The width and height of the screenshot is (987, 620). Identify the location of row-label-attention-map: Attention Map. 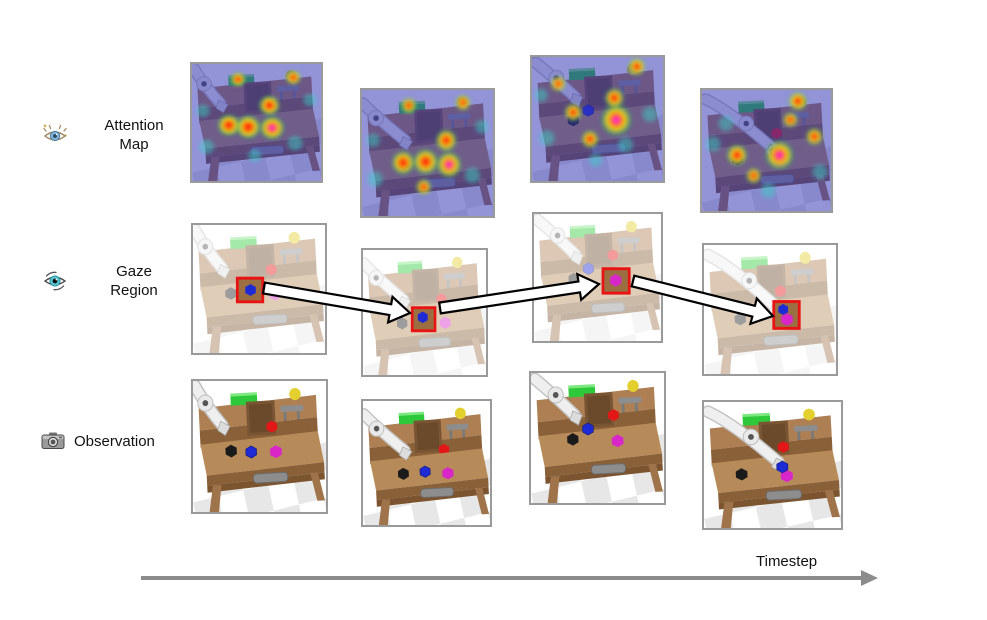
(117, 135).